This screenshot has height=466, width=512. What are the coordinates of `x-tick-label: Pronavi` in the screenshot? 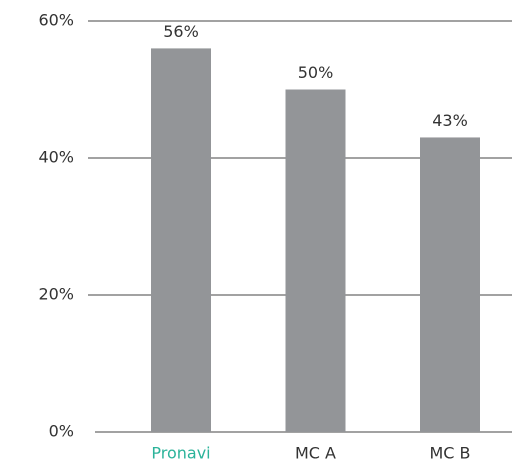 It's located at (180, 453).